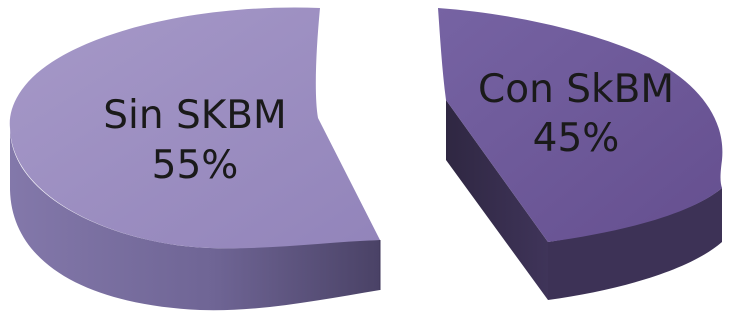 The height and width of the screenshot is (320, 734). I want to click on slice-label-con-skbm: Con SkBM, so click(576, 89).